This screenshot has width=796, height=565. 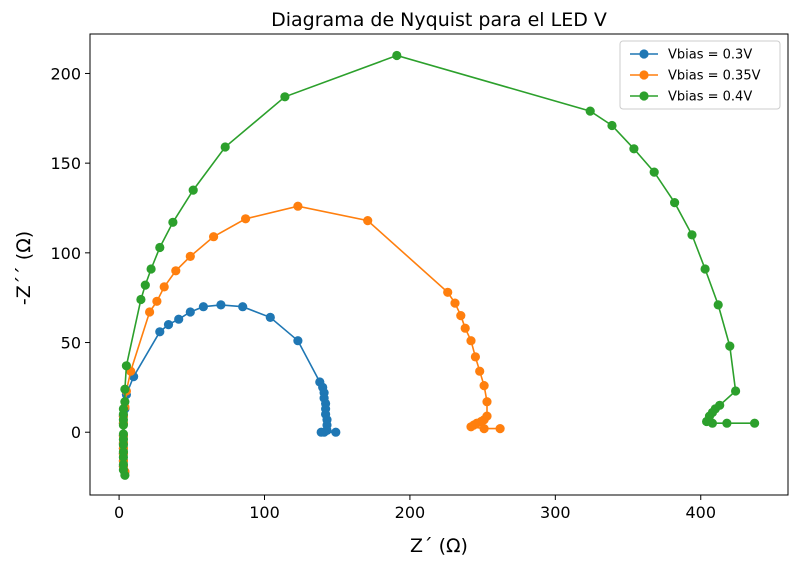 I want to click on y-tick-label: 200, so click(x=65, y=73).